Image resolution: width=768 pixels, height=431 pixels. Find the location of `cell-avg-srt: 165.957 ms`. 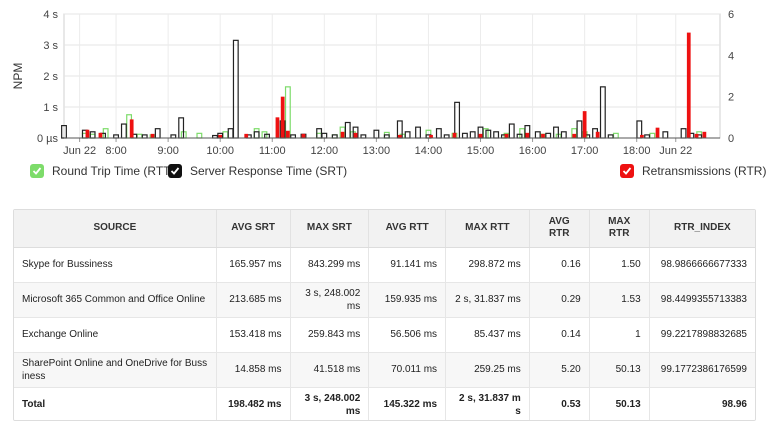

cell-avg-srt: 165.957 ms is located at coordinates (253, 265).